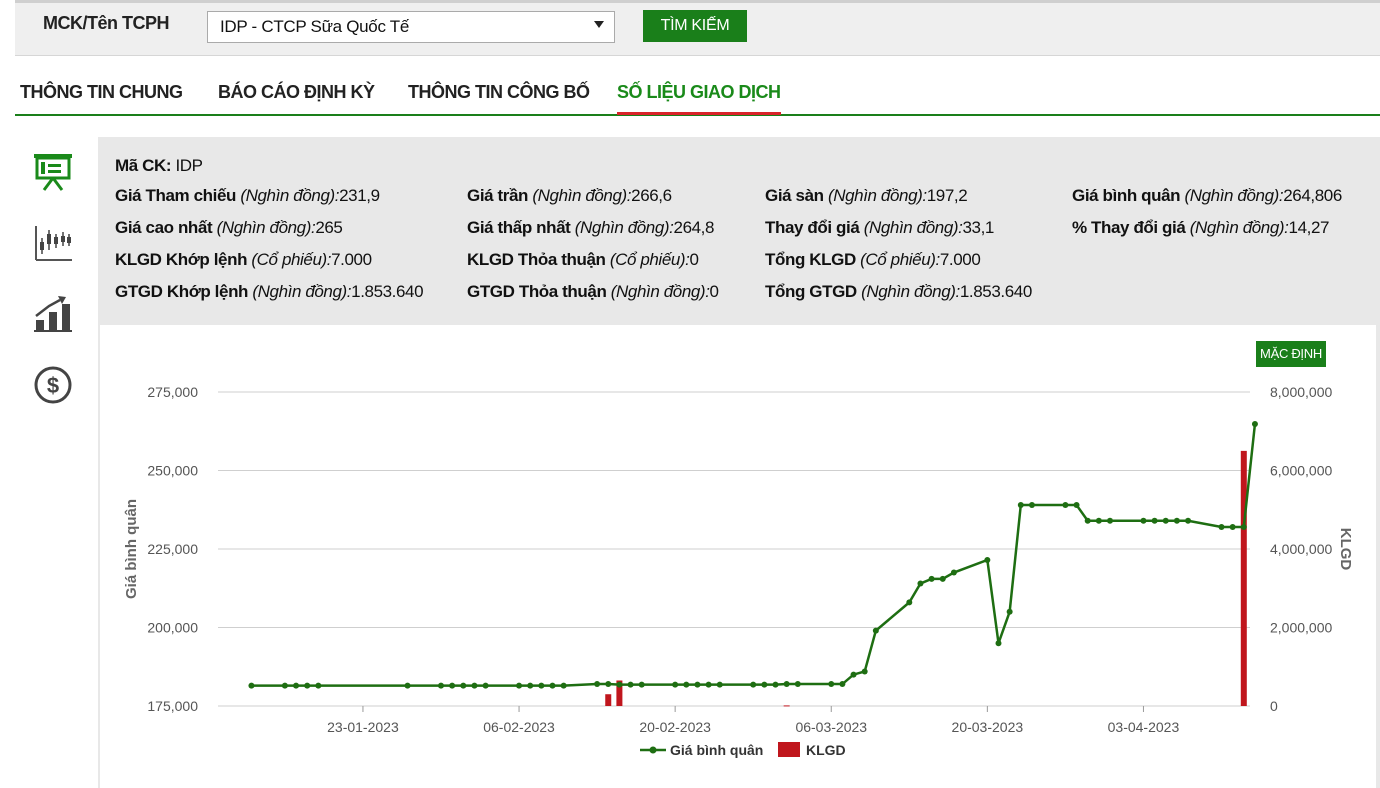 The image size is (1380, 788). Describe the element at coordinates (695, 26) in the screenshot. I see `search-button: TÌM KIẾM` at that location.